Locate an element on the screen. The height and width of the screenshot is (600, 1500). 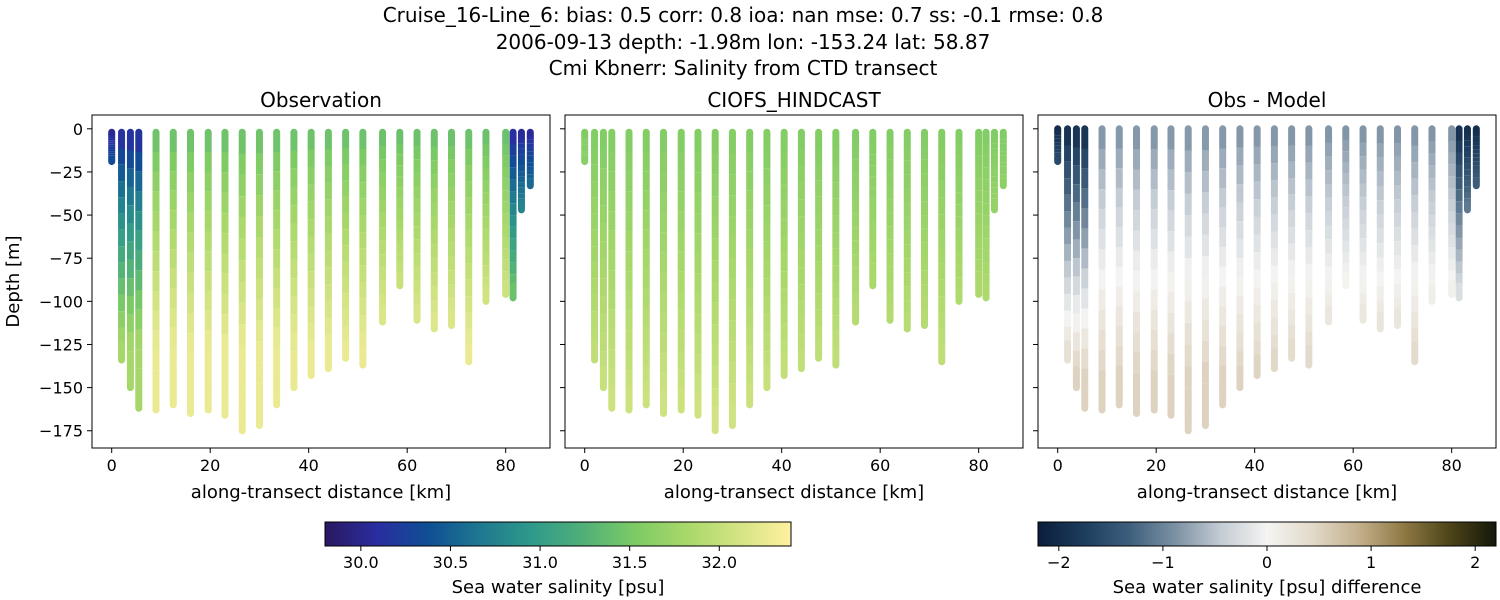
panel-title: Observation is located at coordinates (321, 100).